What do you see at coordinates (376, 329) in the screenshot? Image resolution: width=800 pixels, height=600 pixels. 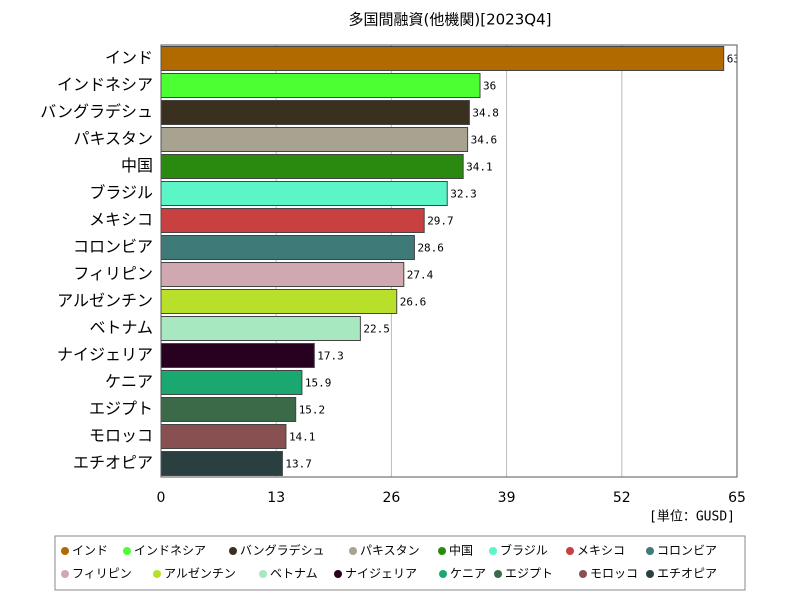 I see `value-label: 22.5` at bounding box center [376, 329].